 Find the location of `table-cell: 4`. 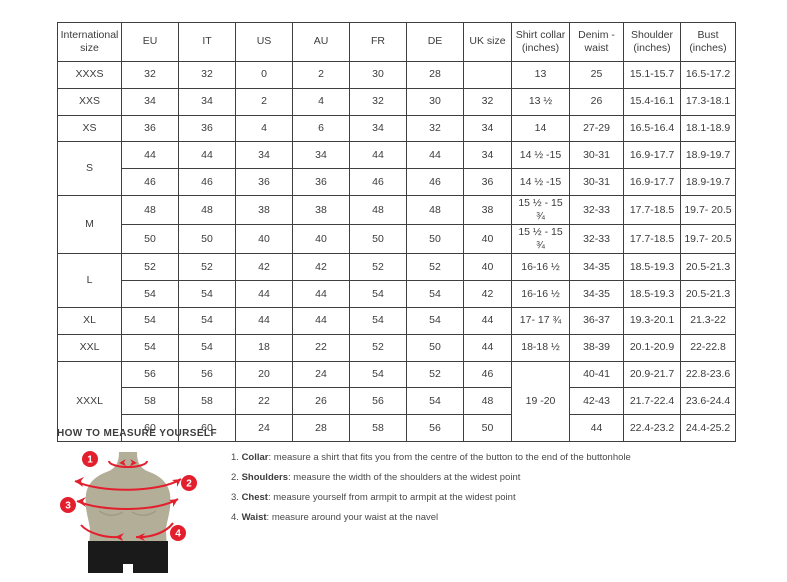

table-cell: 4 is located at coordinates (264, 128).